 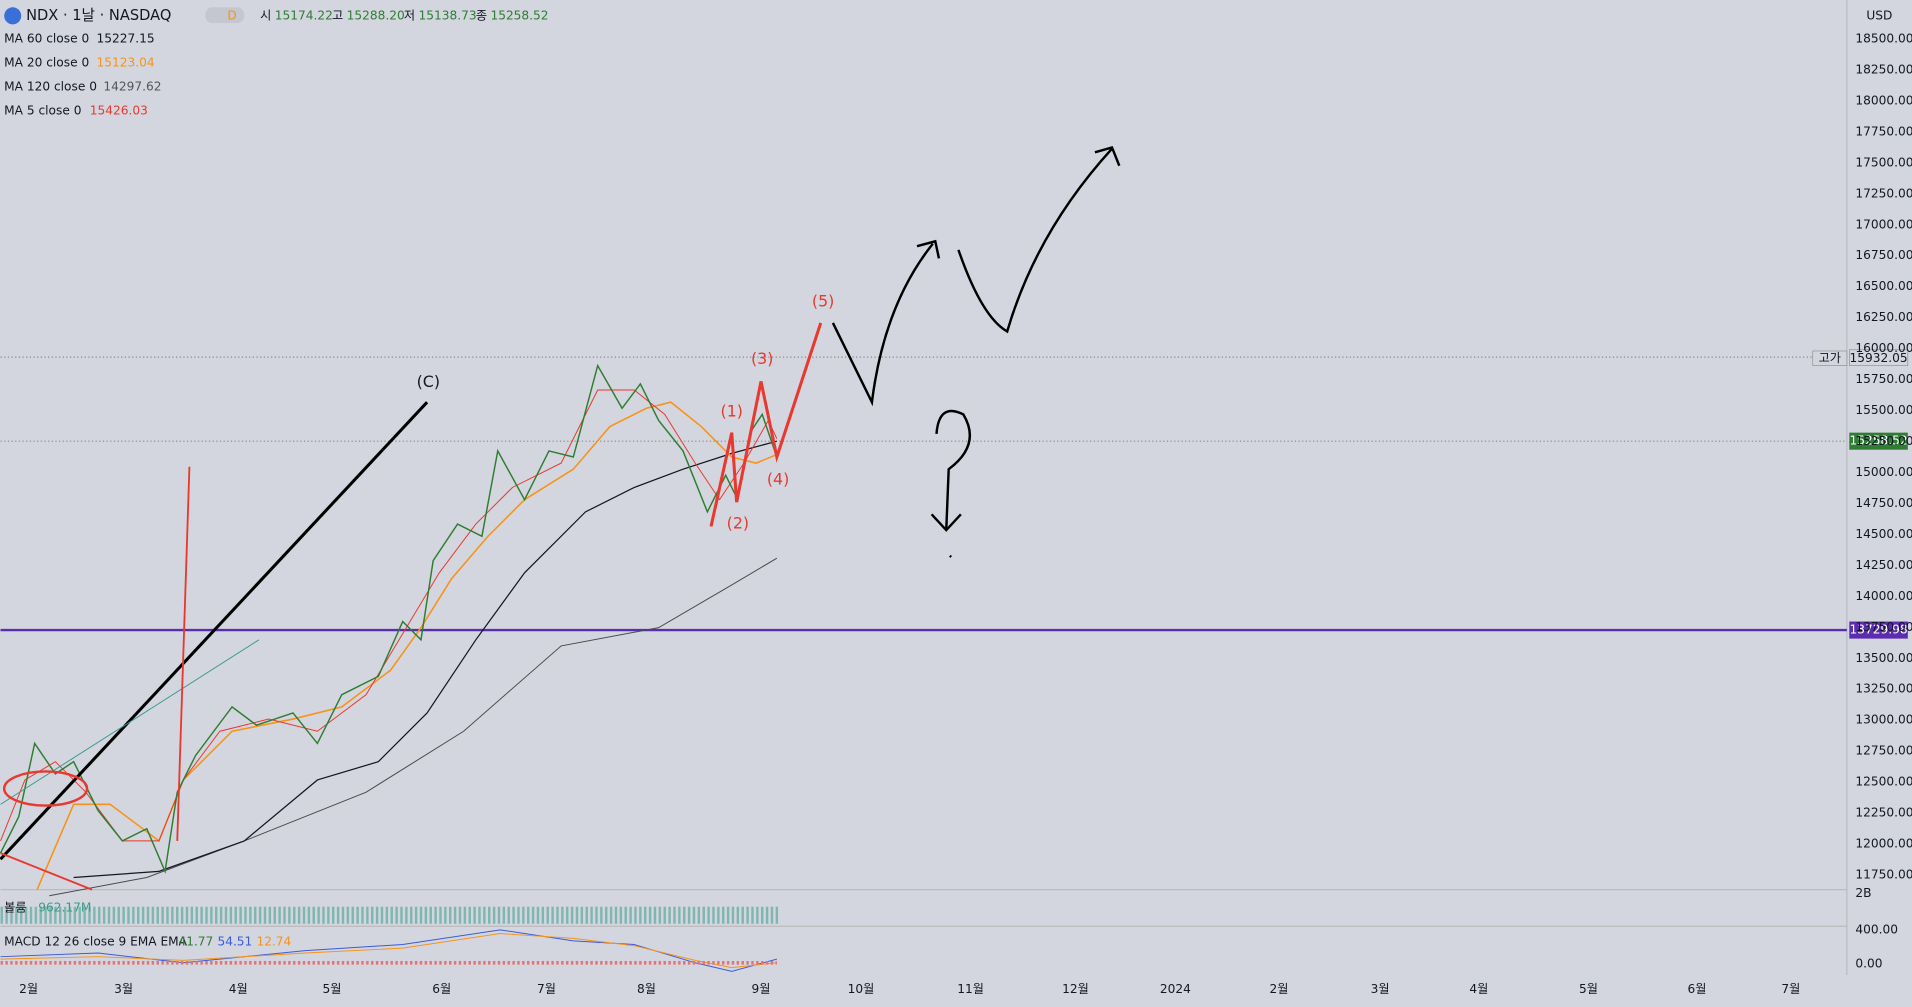 What do you see at coordinates (390, 915) in the screenshot?
I see `volume-bars` at bounding box center [390, 915].